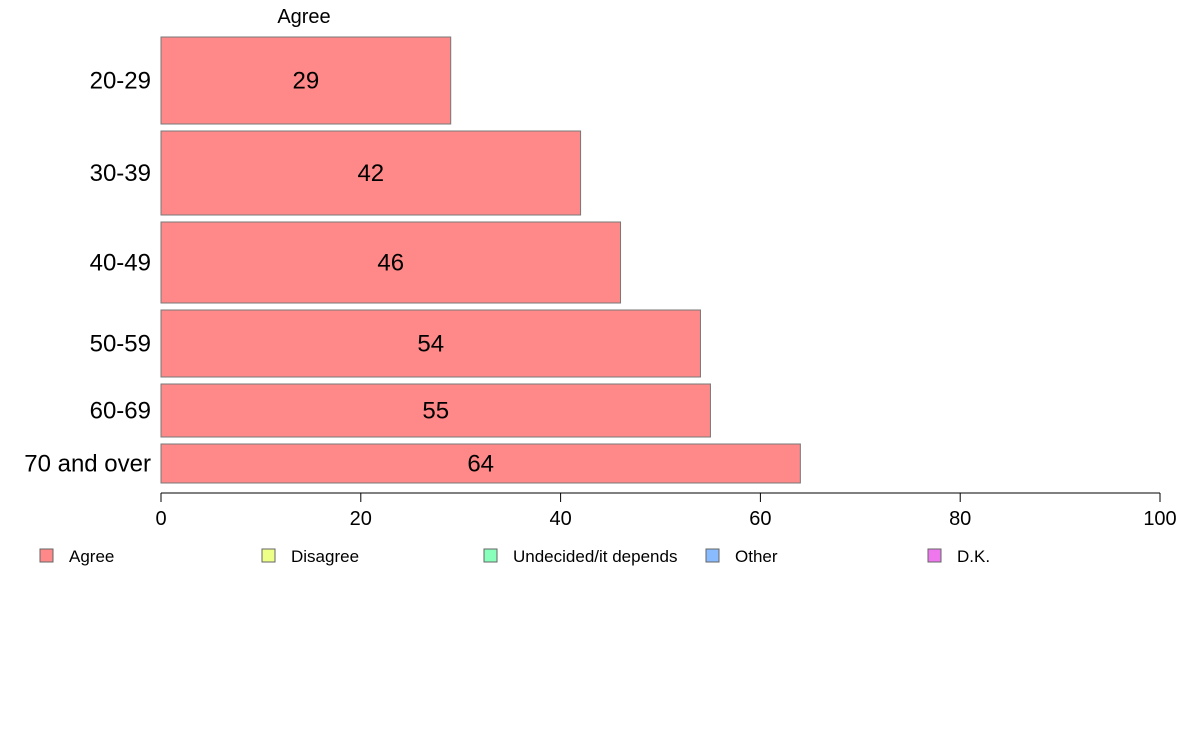 The image size is (1188, 736). What do you see at coordinates (120, 411) in the screenshot?
I see `category-label: 60-69` at bounding box center [120, 411].